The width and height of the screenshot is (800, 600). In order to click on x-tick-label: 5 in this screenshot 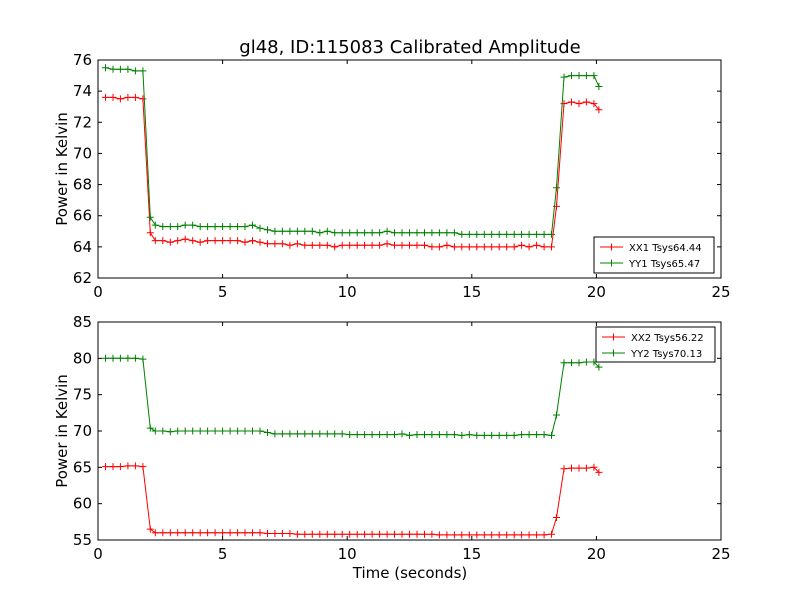, I will do `click(223, 554)`.